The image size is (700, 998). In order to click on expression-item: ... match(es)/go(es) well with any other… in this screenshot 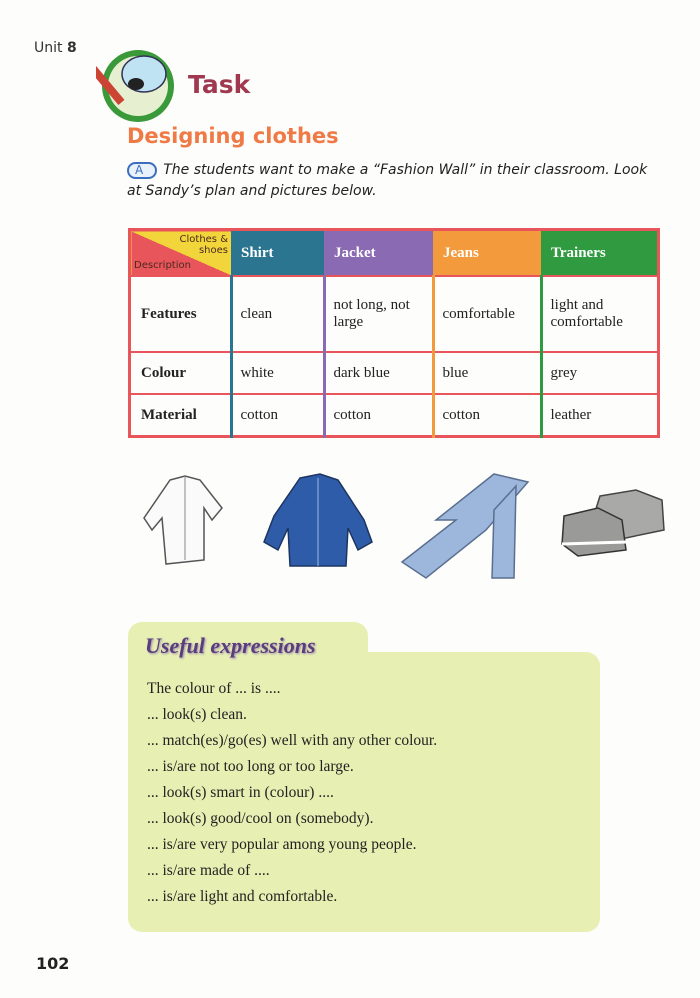, I will do `click(292, 740)`.